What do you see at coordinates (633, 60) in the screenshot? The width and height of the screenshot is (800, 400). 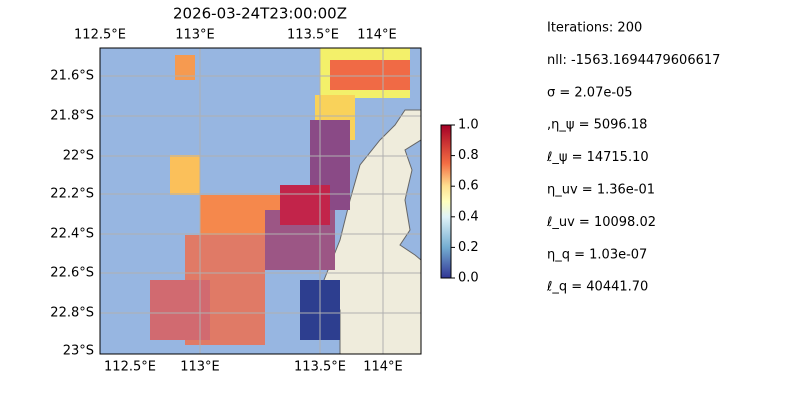 I see `info-line: nll: -1563.1694479606617` at bounding box center [633, 60].